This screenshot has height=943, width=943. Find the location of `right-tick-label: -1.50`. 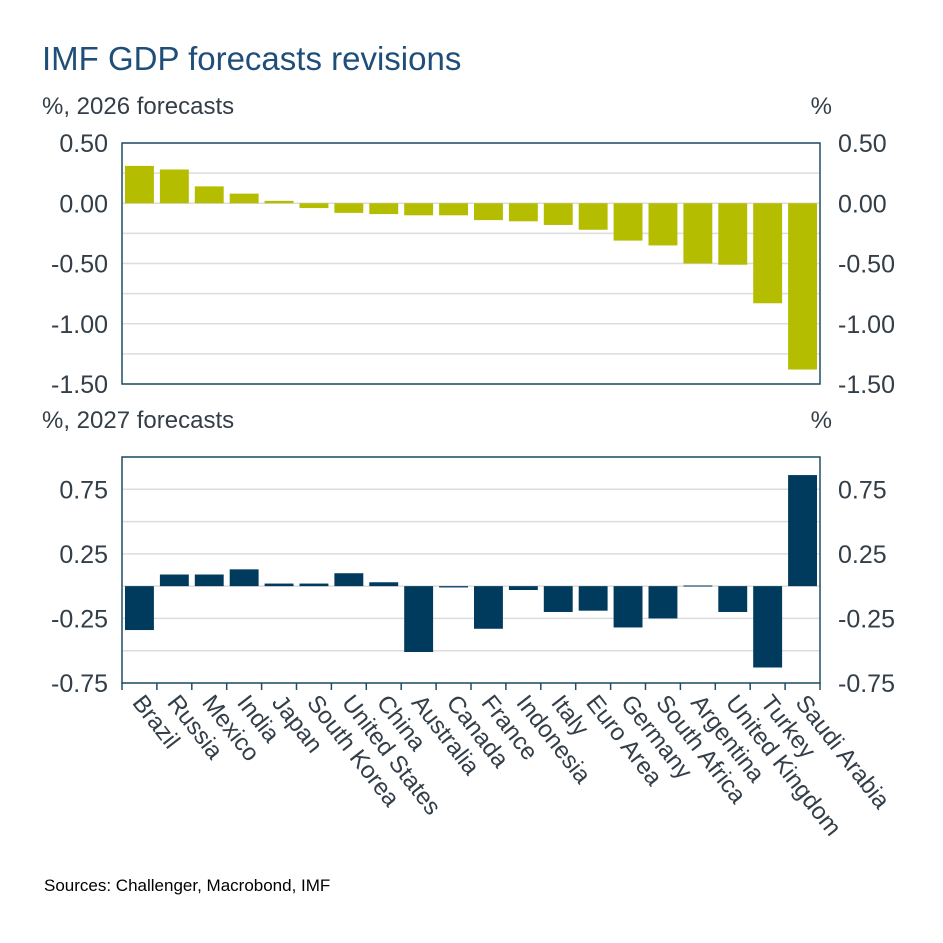

right-tick-label: -1.50 is located at coordinates (866, 385).